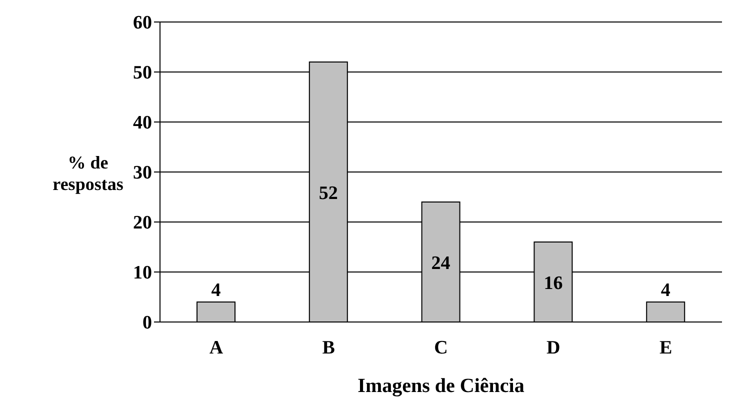  What do you see at coordinates (441, 347) in the screenshot?
I see `x-tick-label: C` at bounding box center [441, 347].